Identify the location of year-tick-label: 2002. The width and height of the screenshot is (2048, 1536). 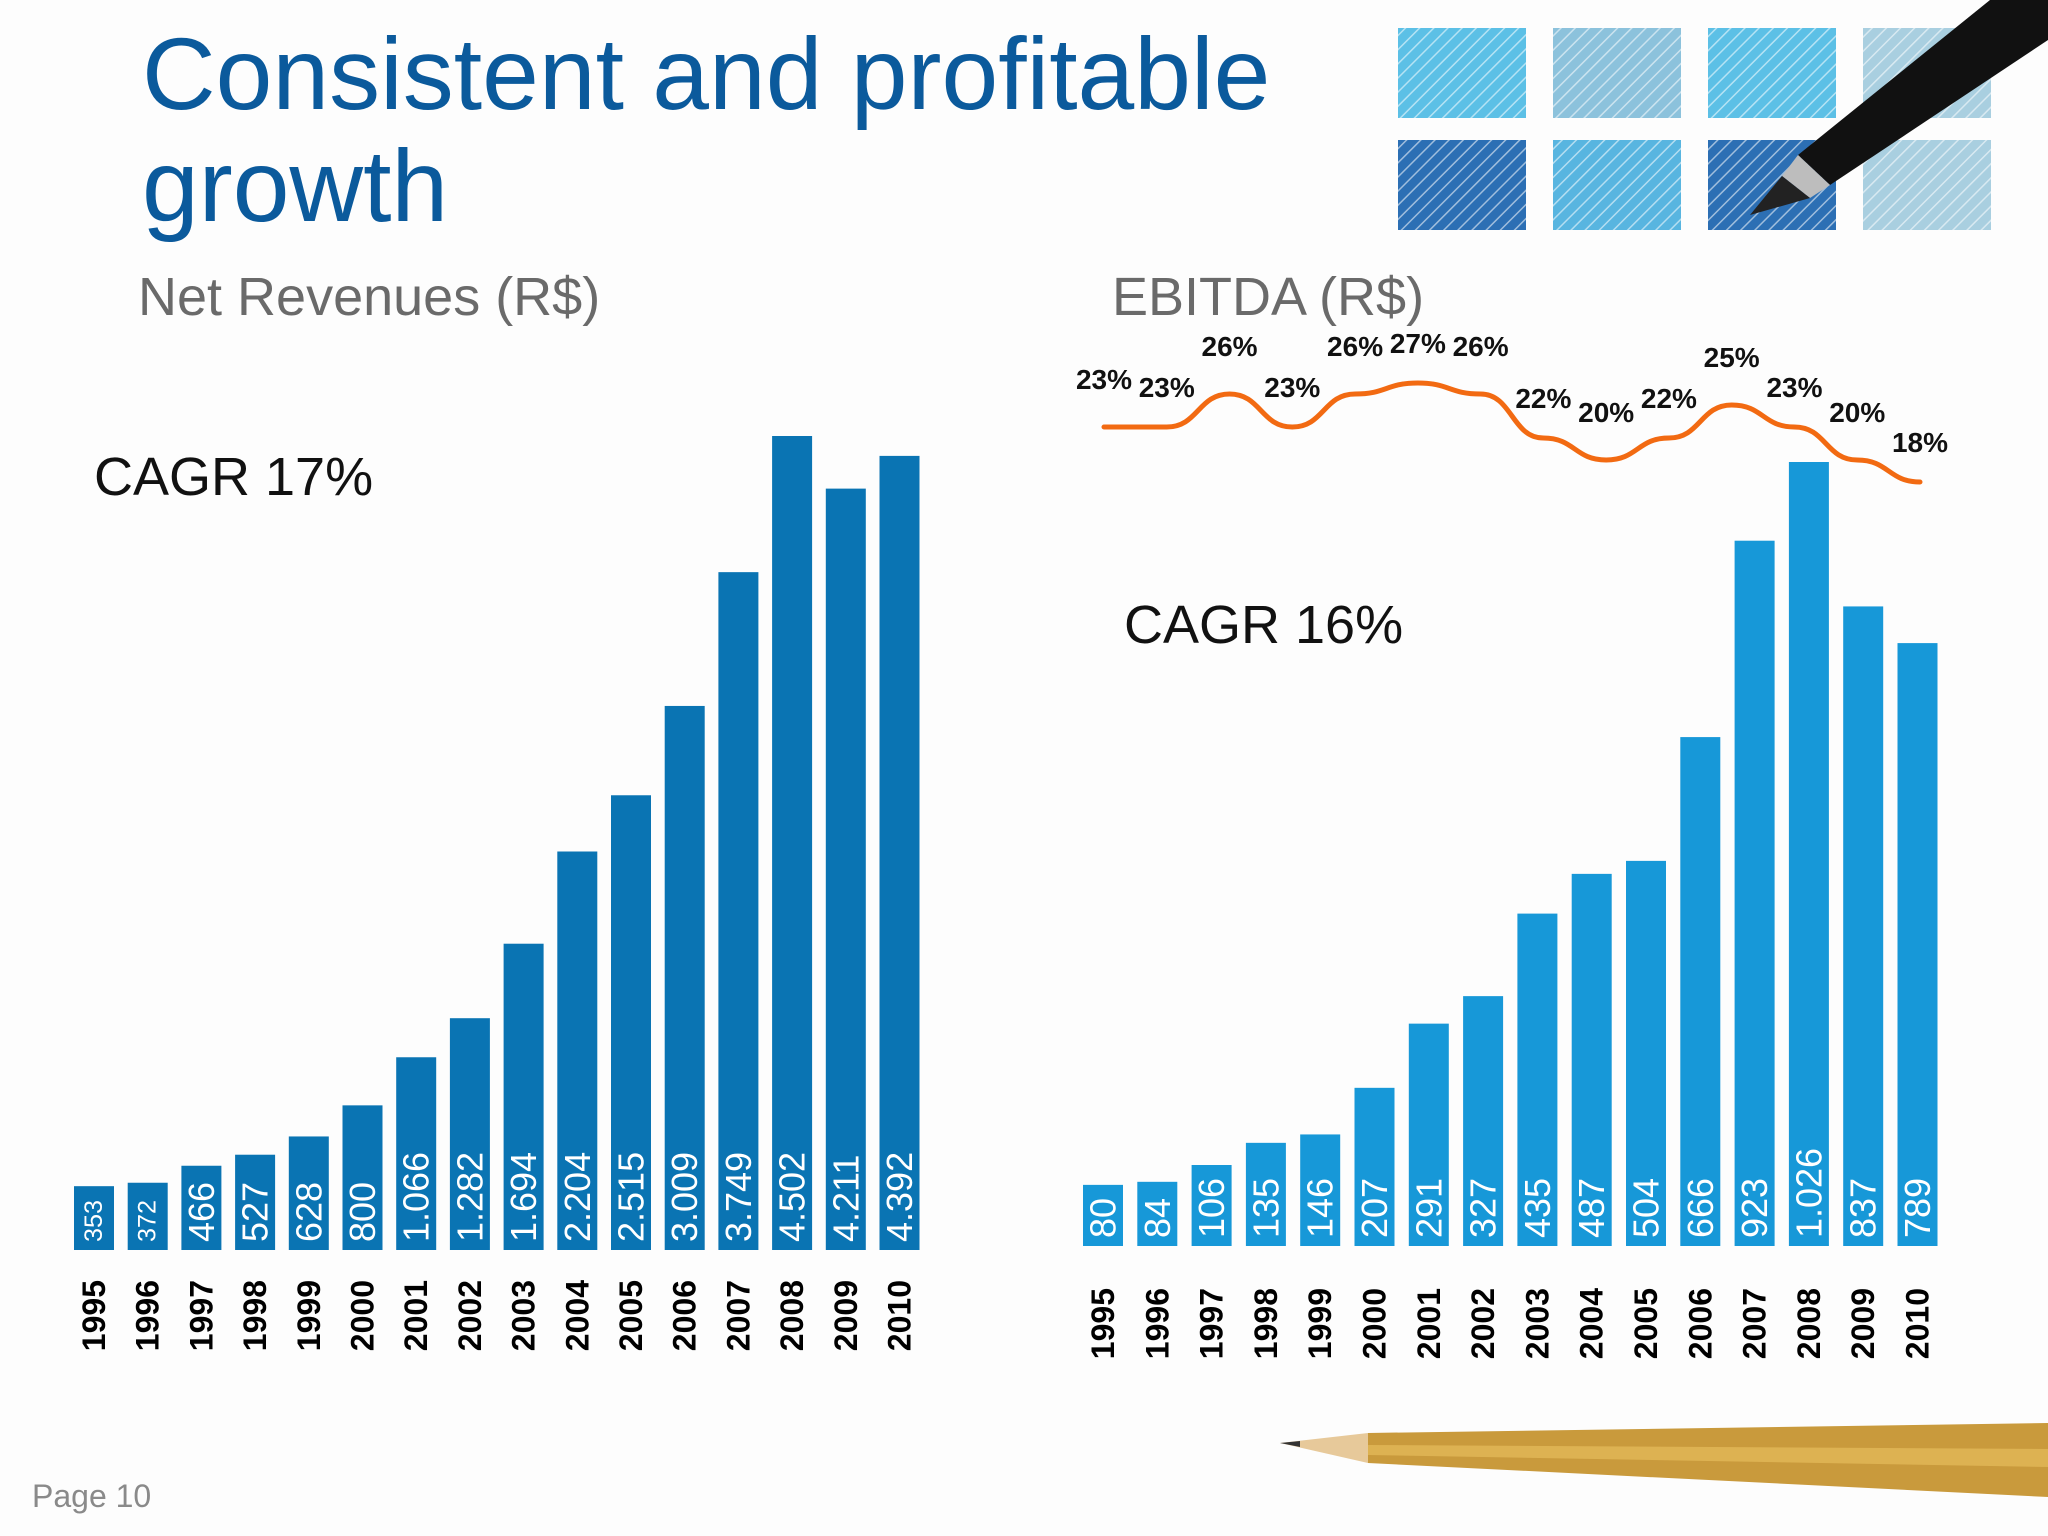
(1483, 1323).